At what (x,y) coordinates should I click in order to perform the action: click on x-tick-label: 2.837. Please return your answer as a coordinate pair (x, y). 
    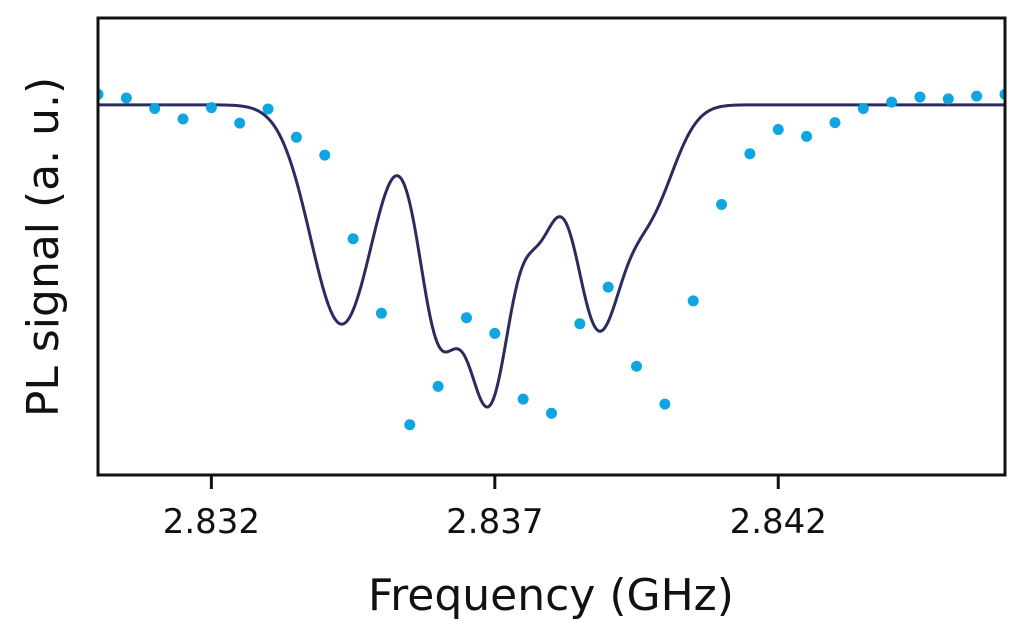
    Looking at the image, I should click on (494, 522).